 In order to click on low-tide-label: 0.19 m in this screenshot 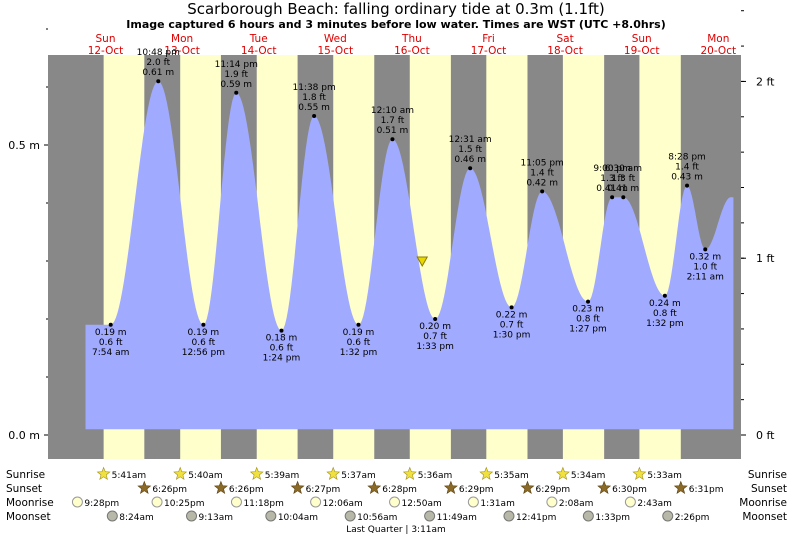, I will do `click(359, 333)`.